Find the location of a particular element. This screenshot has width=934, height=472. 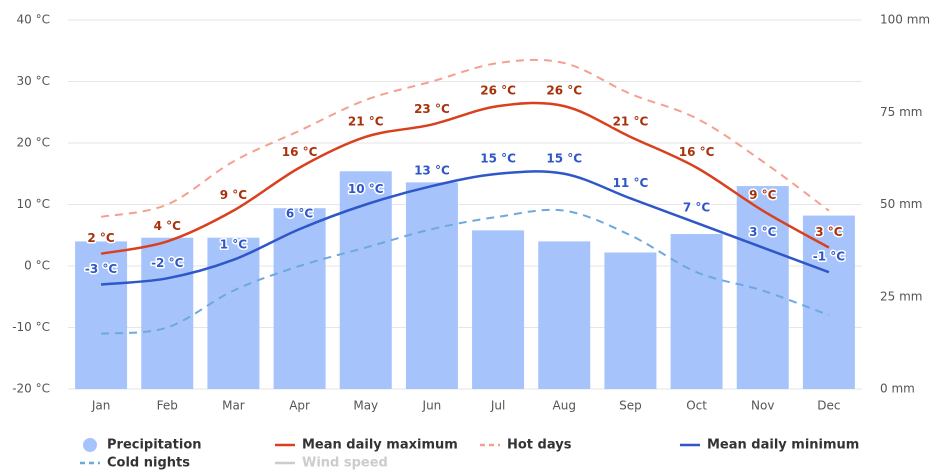

data-label: 11 °C is located at coordinates (631, 183).